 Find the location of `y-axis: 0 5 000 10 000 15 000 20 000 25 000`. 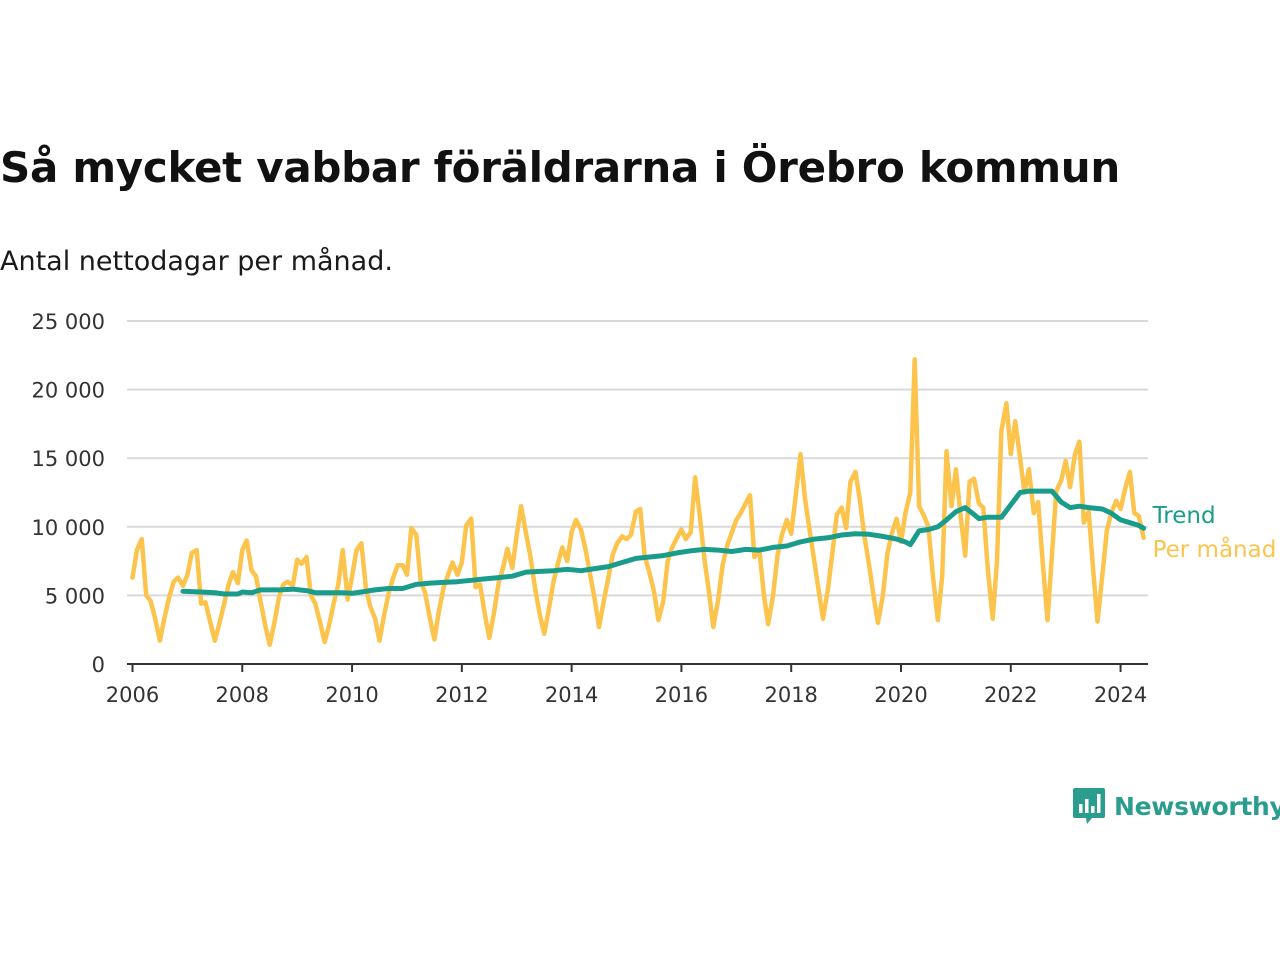

y-axis: 0 5 000 10 000 15 000 20 000 25 000 is located at coordinates (68, 493).